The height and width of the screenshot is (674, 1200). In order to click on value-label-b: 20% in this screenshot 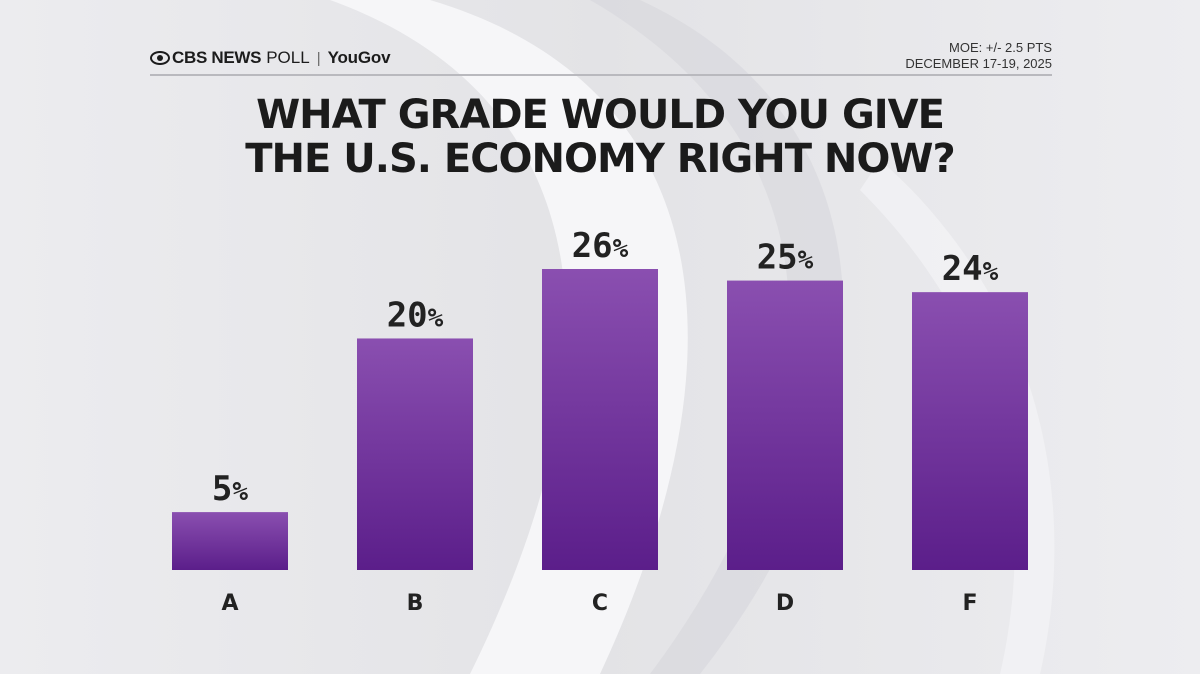, I will do `click(415, 315)`.